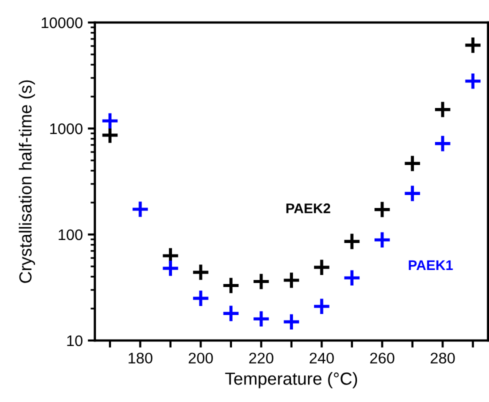 Image resolution: width=489 pixels, height=402 pixels. What do you see at coordinates (430, 265) in the screenshot?
I see `text: PAEK1` at bounding box center [430, 265].